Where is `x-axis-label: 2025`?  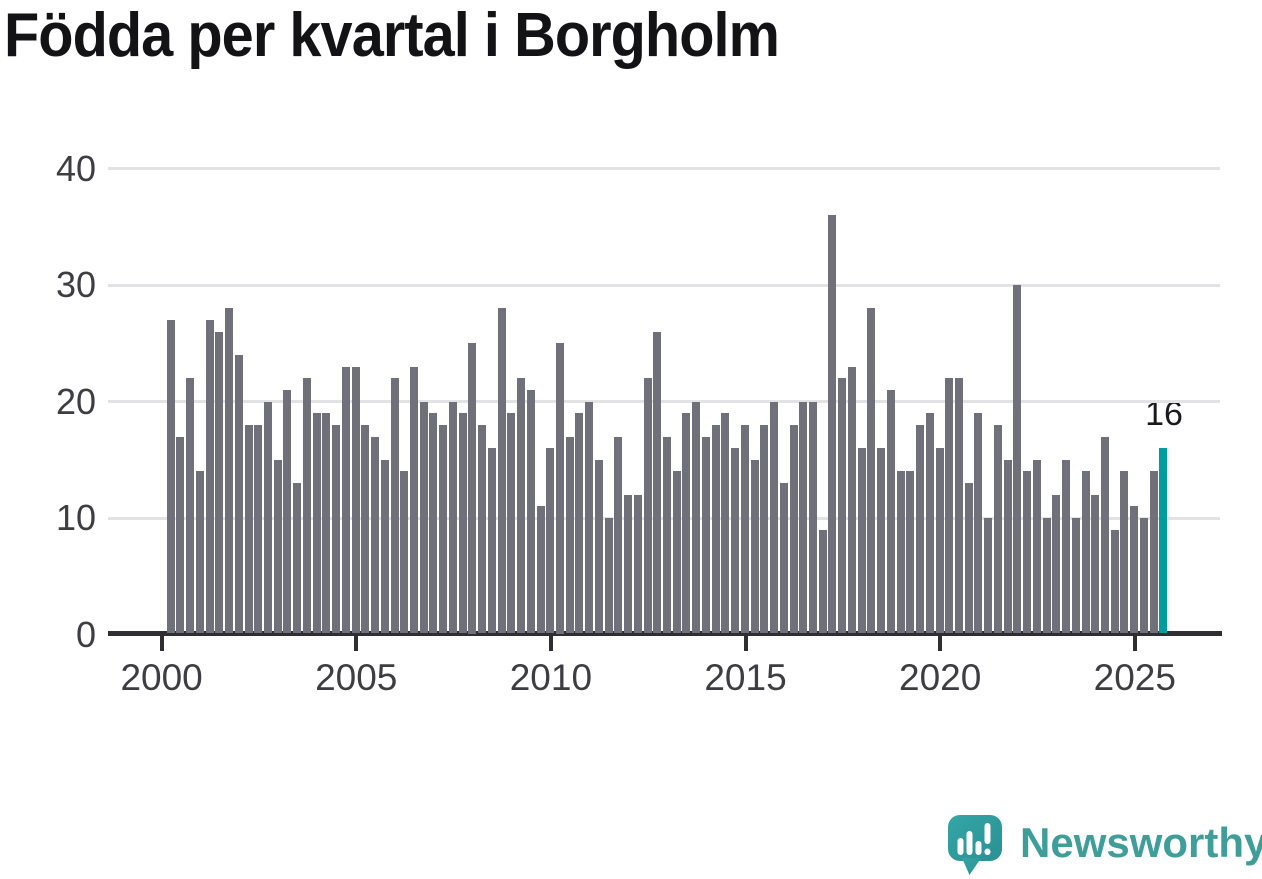 x-axis-label: 2025 is located at coordinates (1134, 677).